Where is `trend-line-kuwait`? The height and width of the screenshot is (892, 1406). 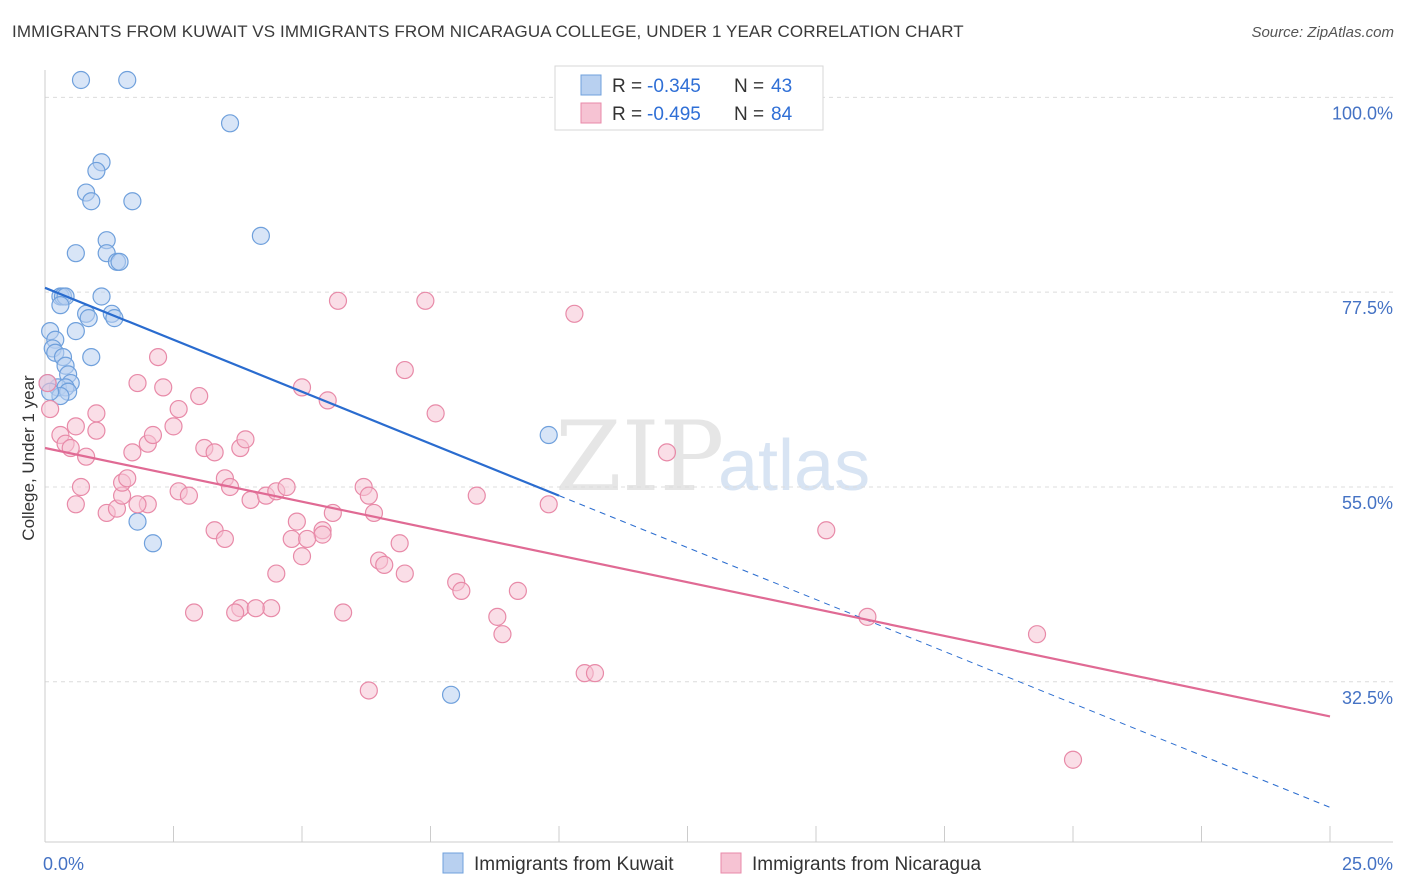 trend-line-kuwait is located at coordinates (302, 391).